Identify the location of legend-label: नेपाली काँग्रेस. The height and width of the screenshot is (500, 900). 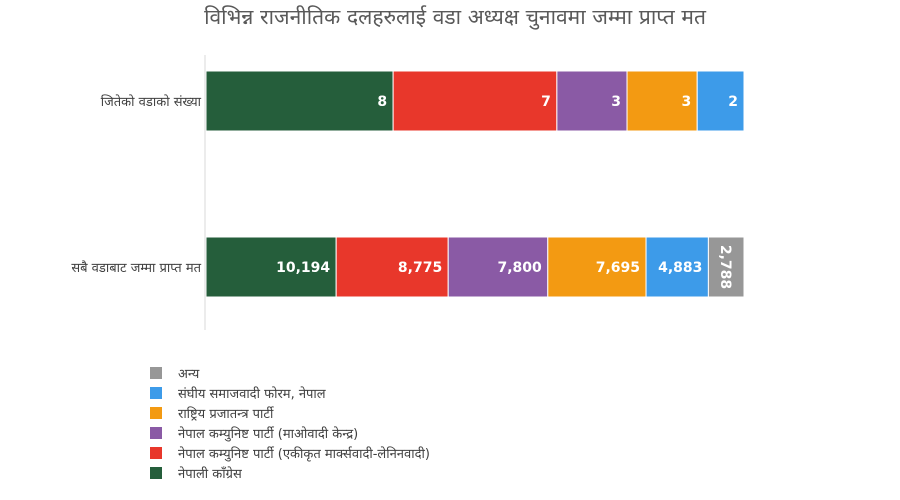
(210, 474).